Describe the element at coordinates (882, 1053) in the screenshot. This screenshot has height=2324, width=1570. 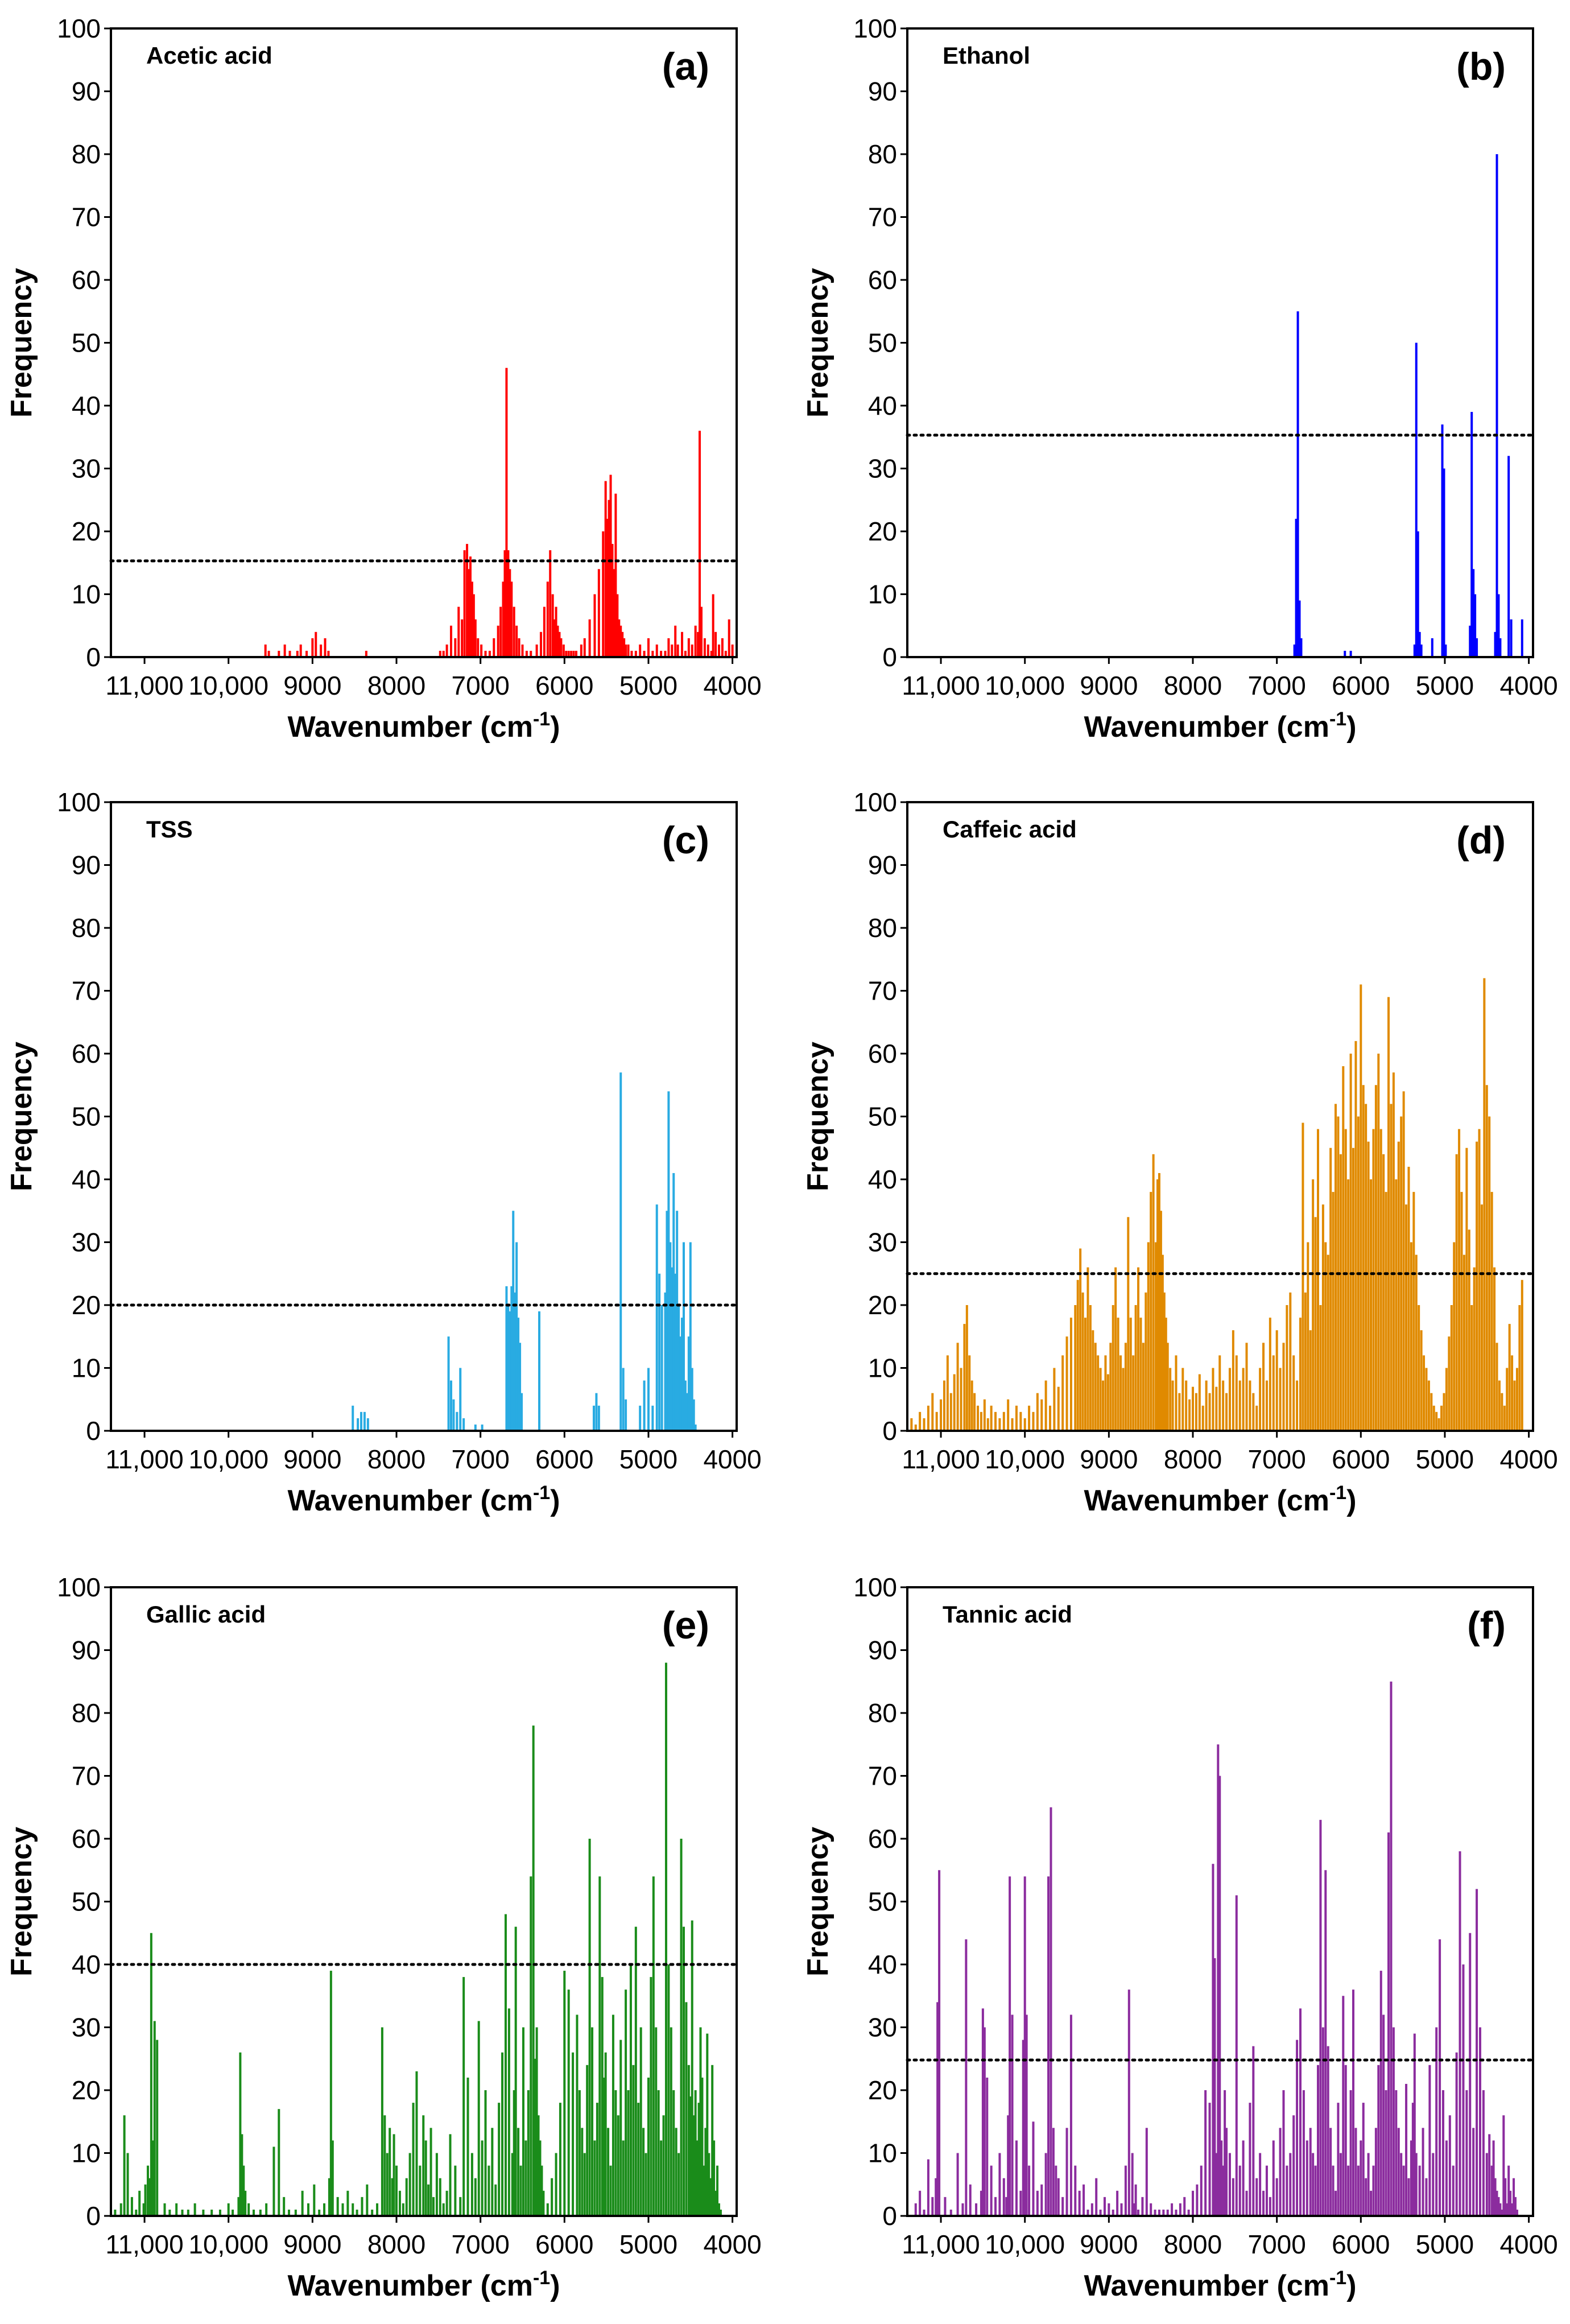
I see `y-tick-label: 60` at that location.